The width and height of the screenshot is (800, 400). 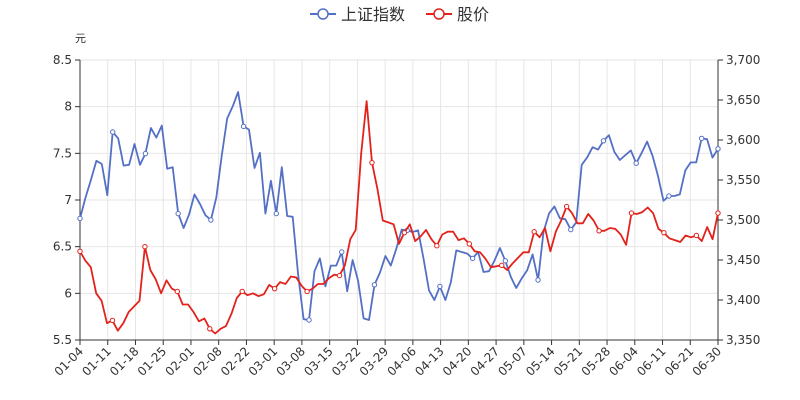 I want to click on x-tick-label: 03-29, so click(x=374, y=361).